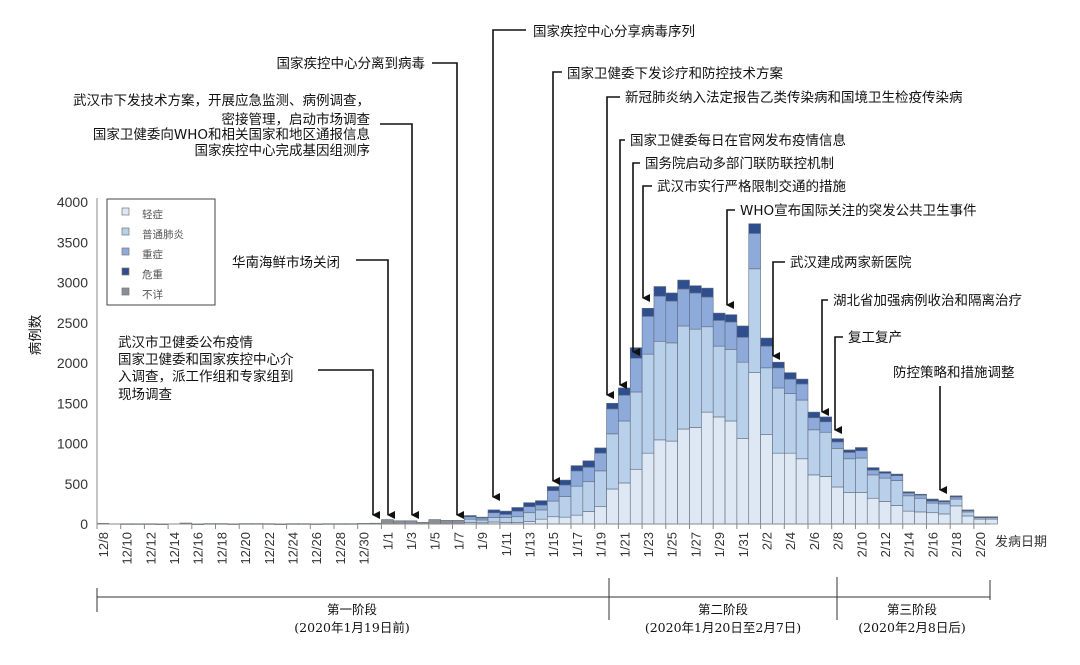 The image size is (1080, 665). What do you see at coordinates (825, 500) in the screenshot?
I see `bar-segment-2-7-s0` at bounding box center [825, 500].